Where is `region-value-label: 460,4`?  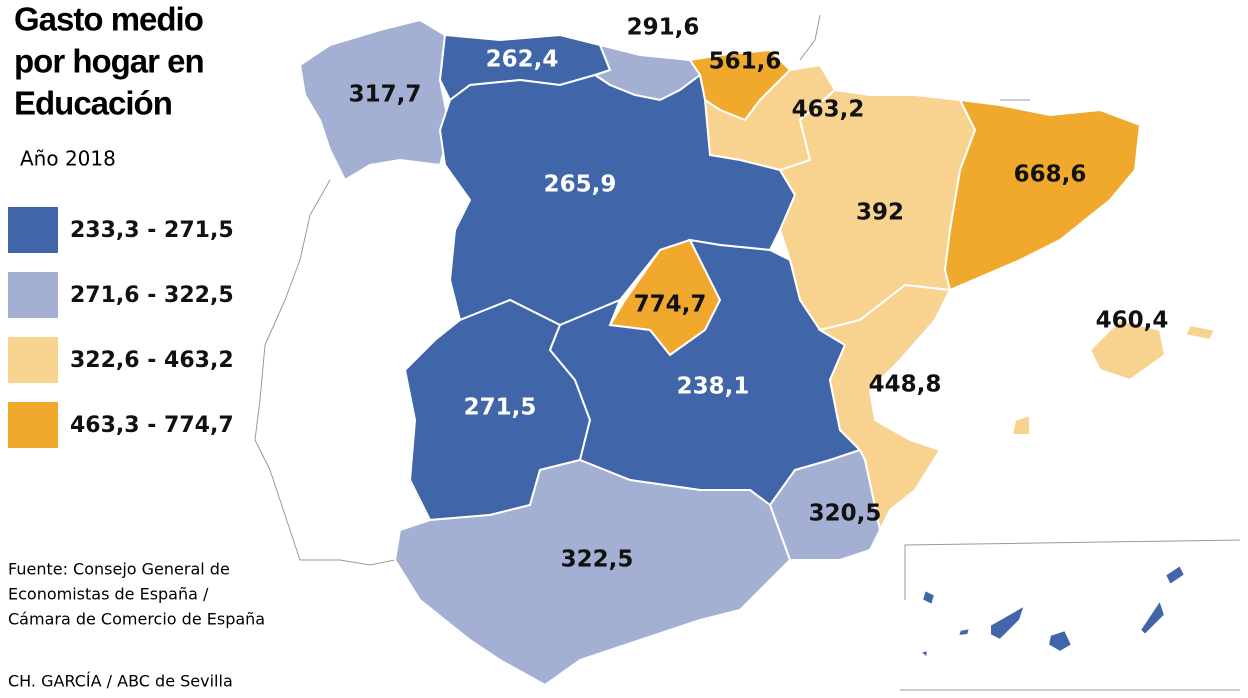 region-value-label: 460,4 is located at coordinates (1132, 321).